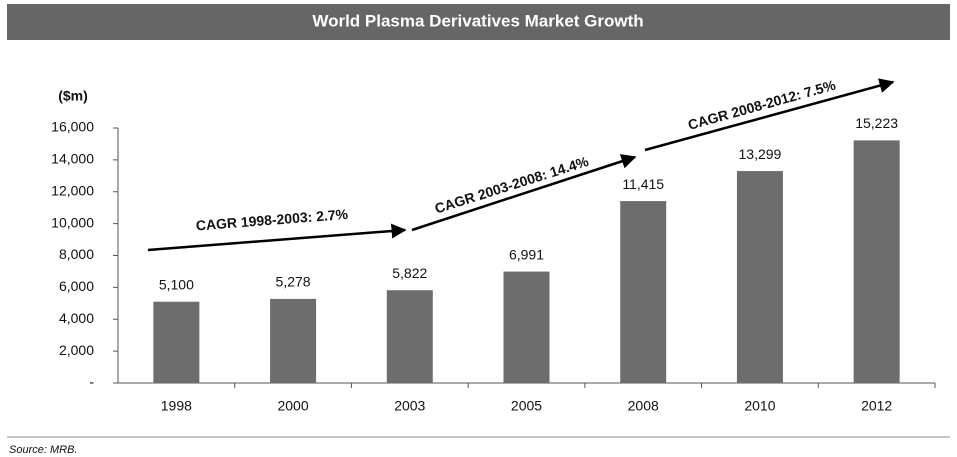  I want to click on y-tick-label: -, so click(91, 382).